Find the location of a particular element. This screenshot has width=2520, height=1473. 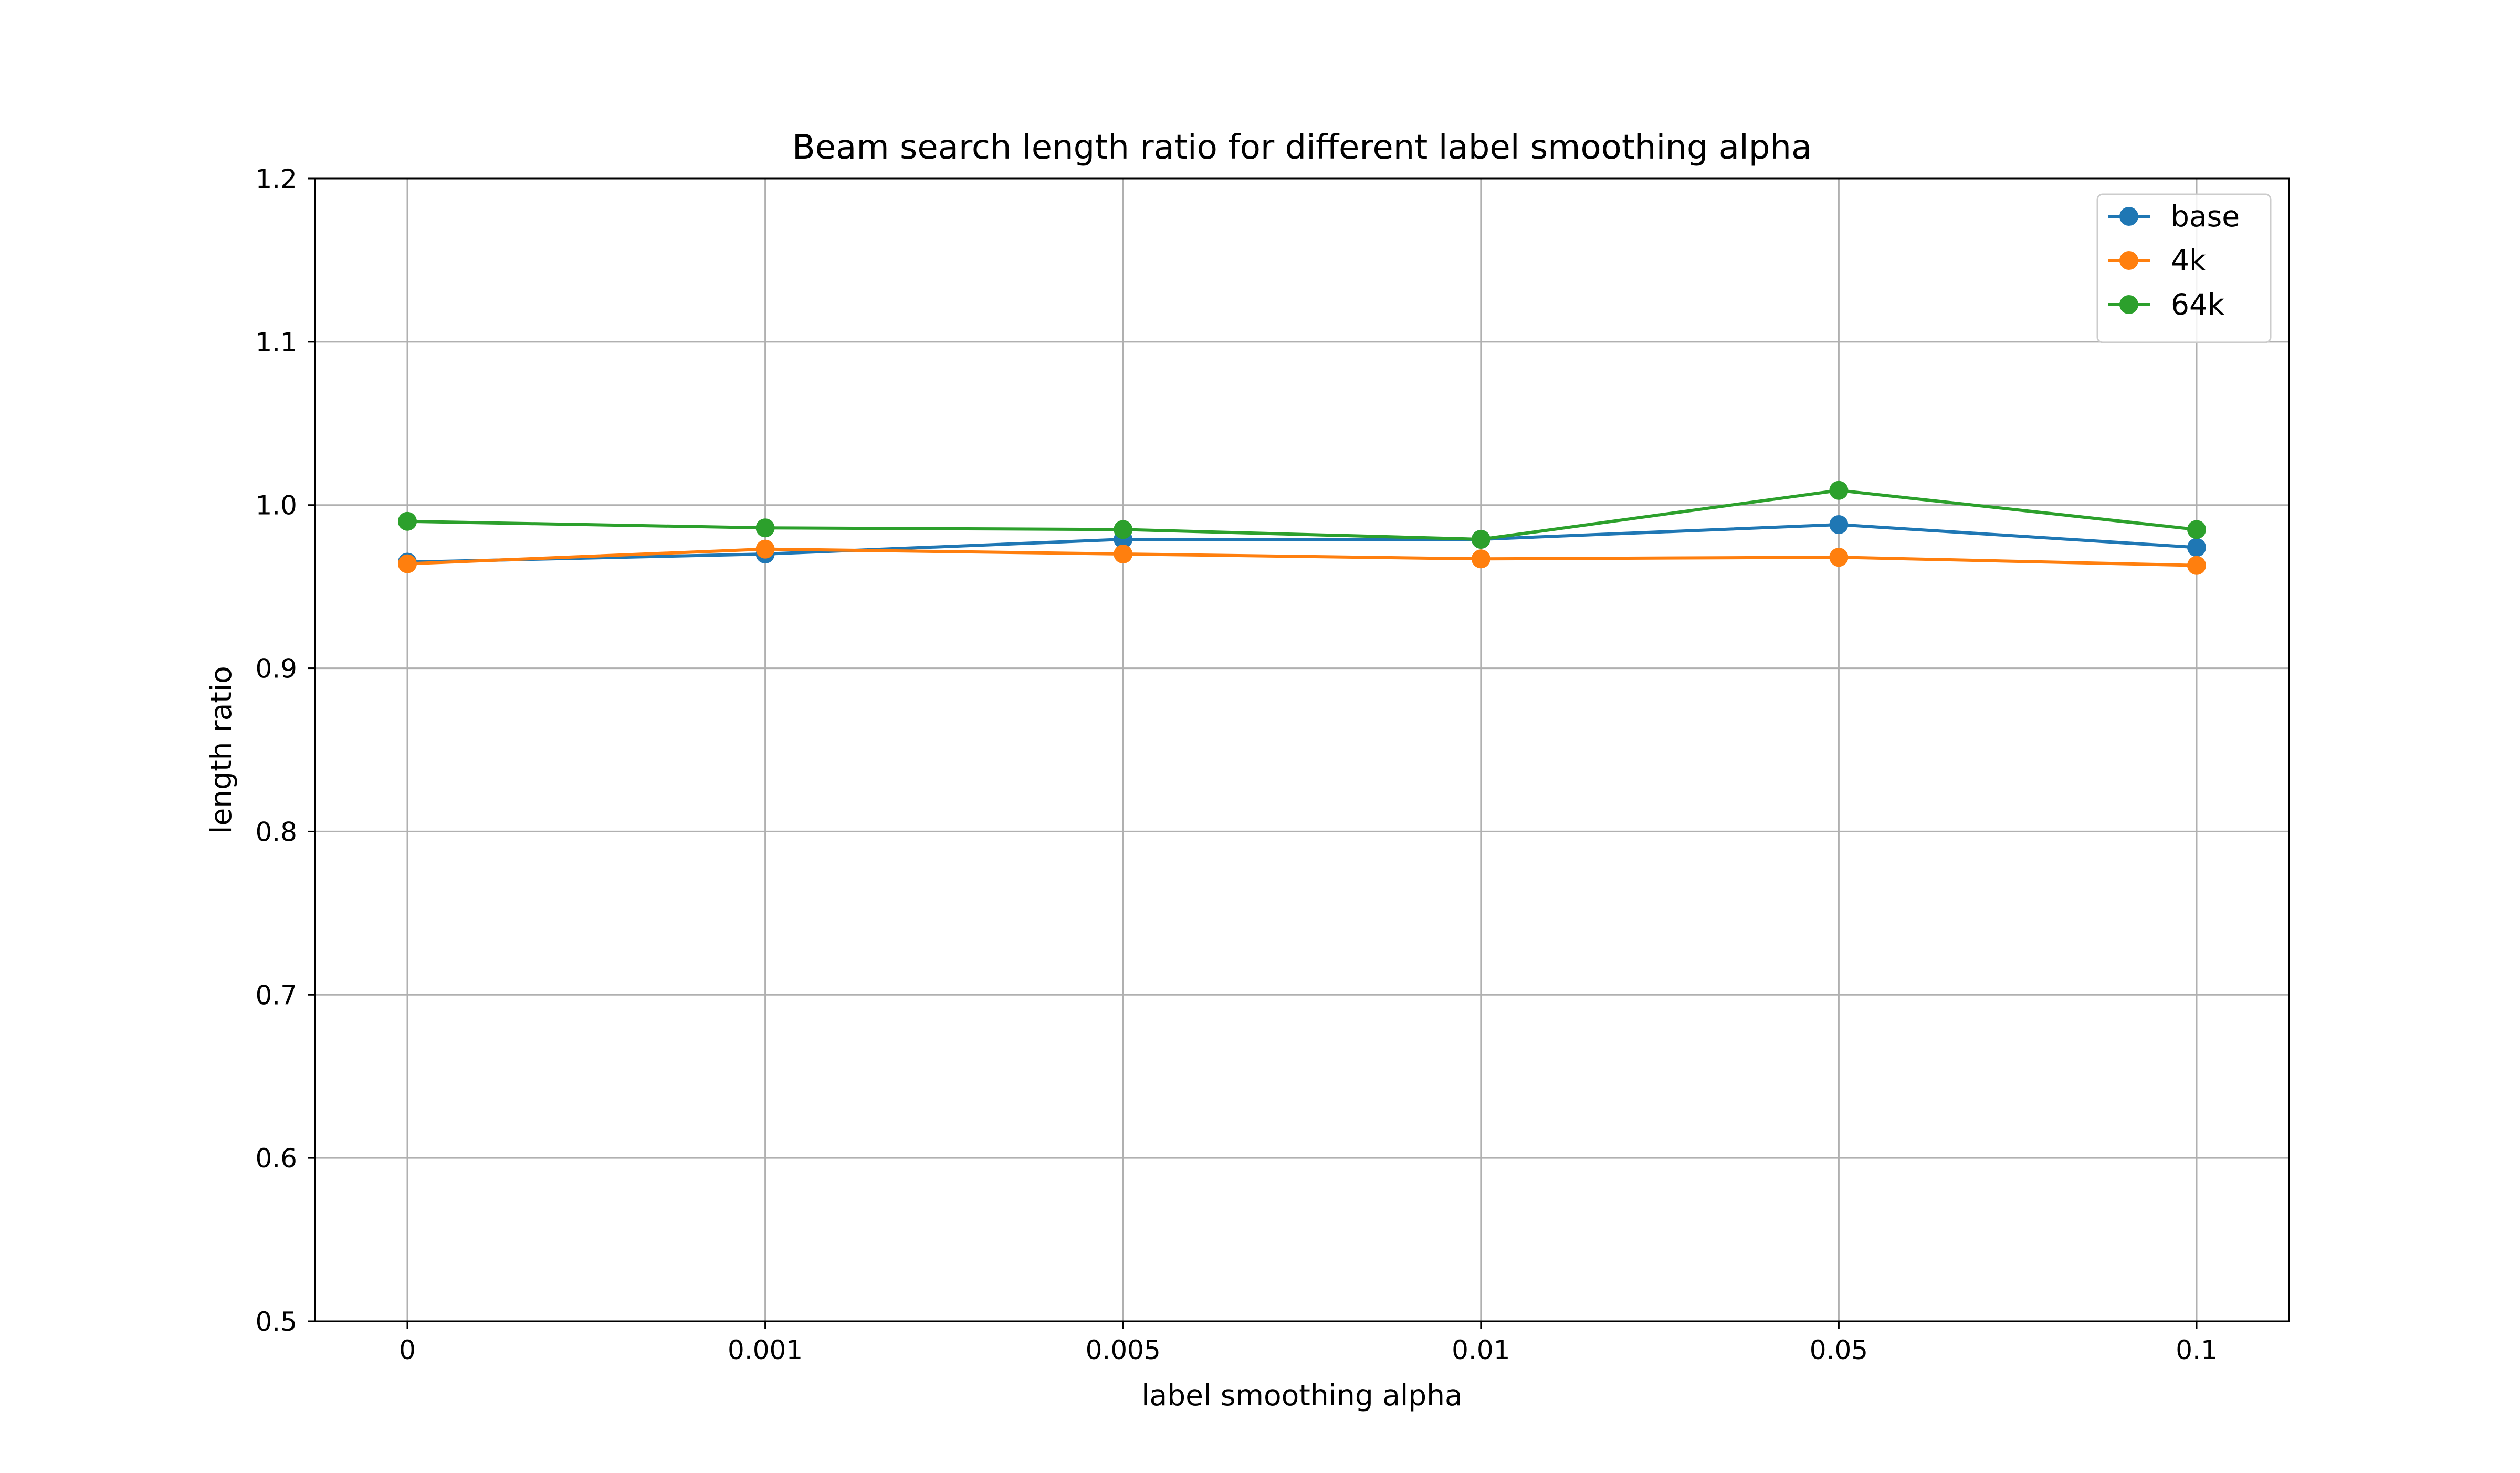

x-tick-label: 0.1 is located at coordinates (2197, 1350).